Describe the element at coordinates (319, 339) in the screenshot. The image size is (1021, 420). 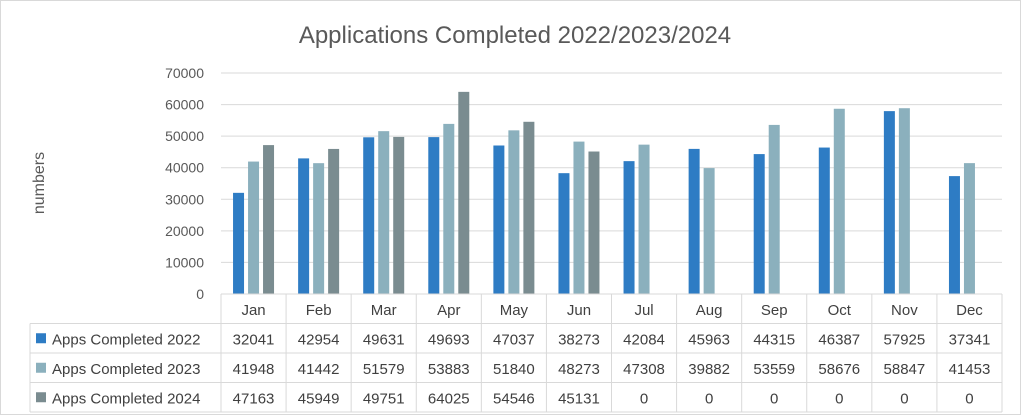
I see `data-table-cell: 42954` at that location.